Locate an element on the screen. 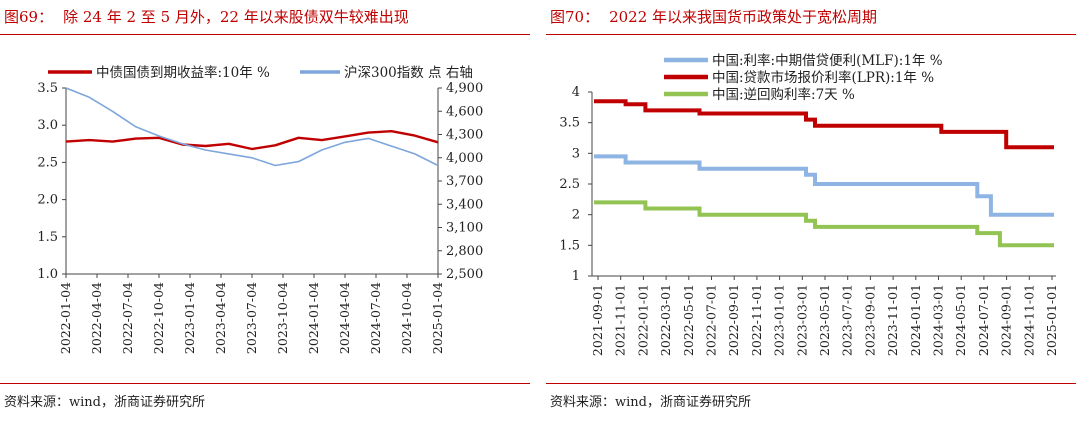  y-tick-label-right: 4,600 is located at coordinates (464, 111).